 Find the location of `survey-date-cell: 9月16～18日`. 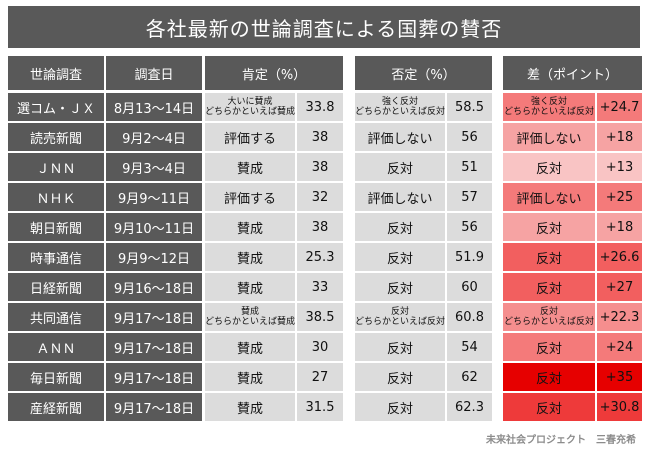

survey-date-cell: 9月16～18日 is located at coordinates (154, 287).